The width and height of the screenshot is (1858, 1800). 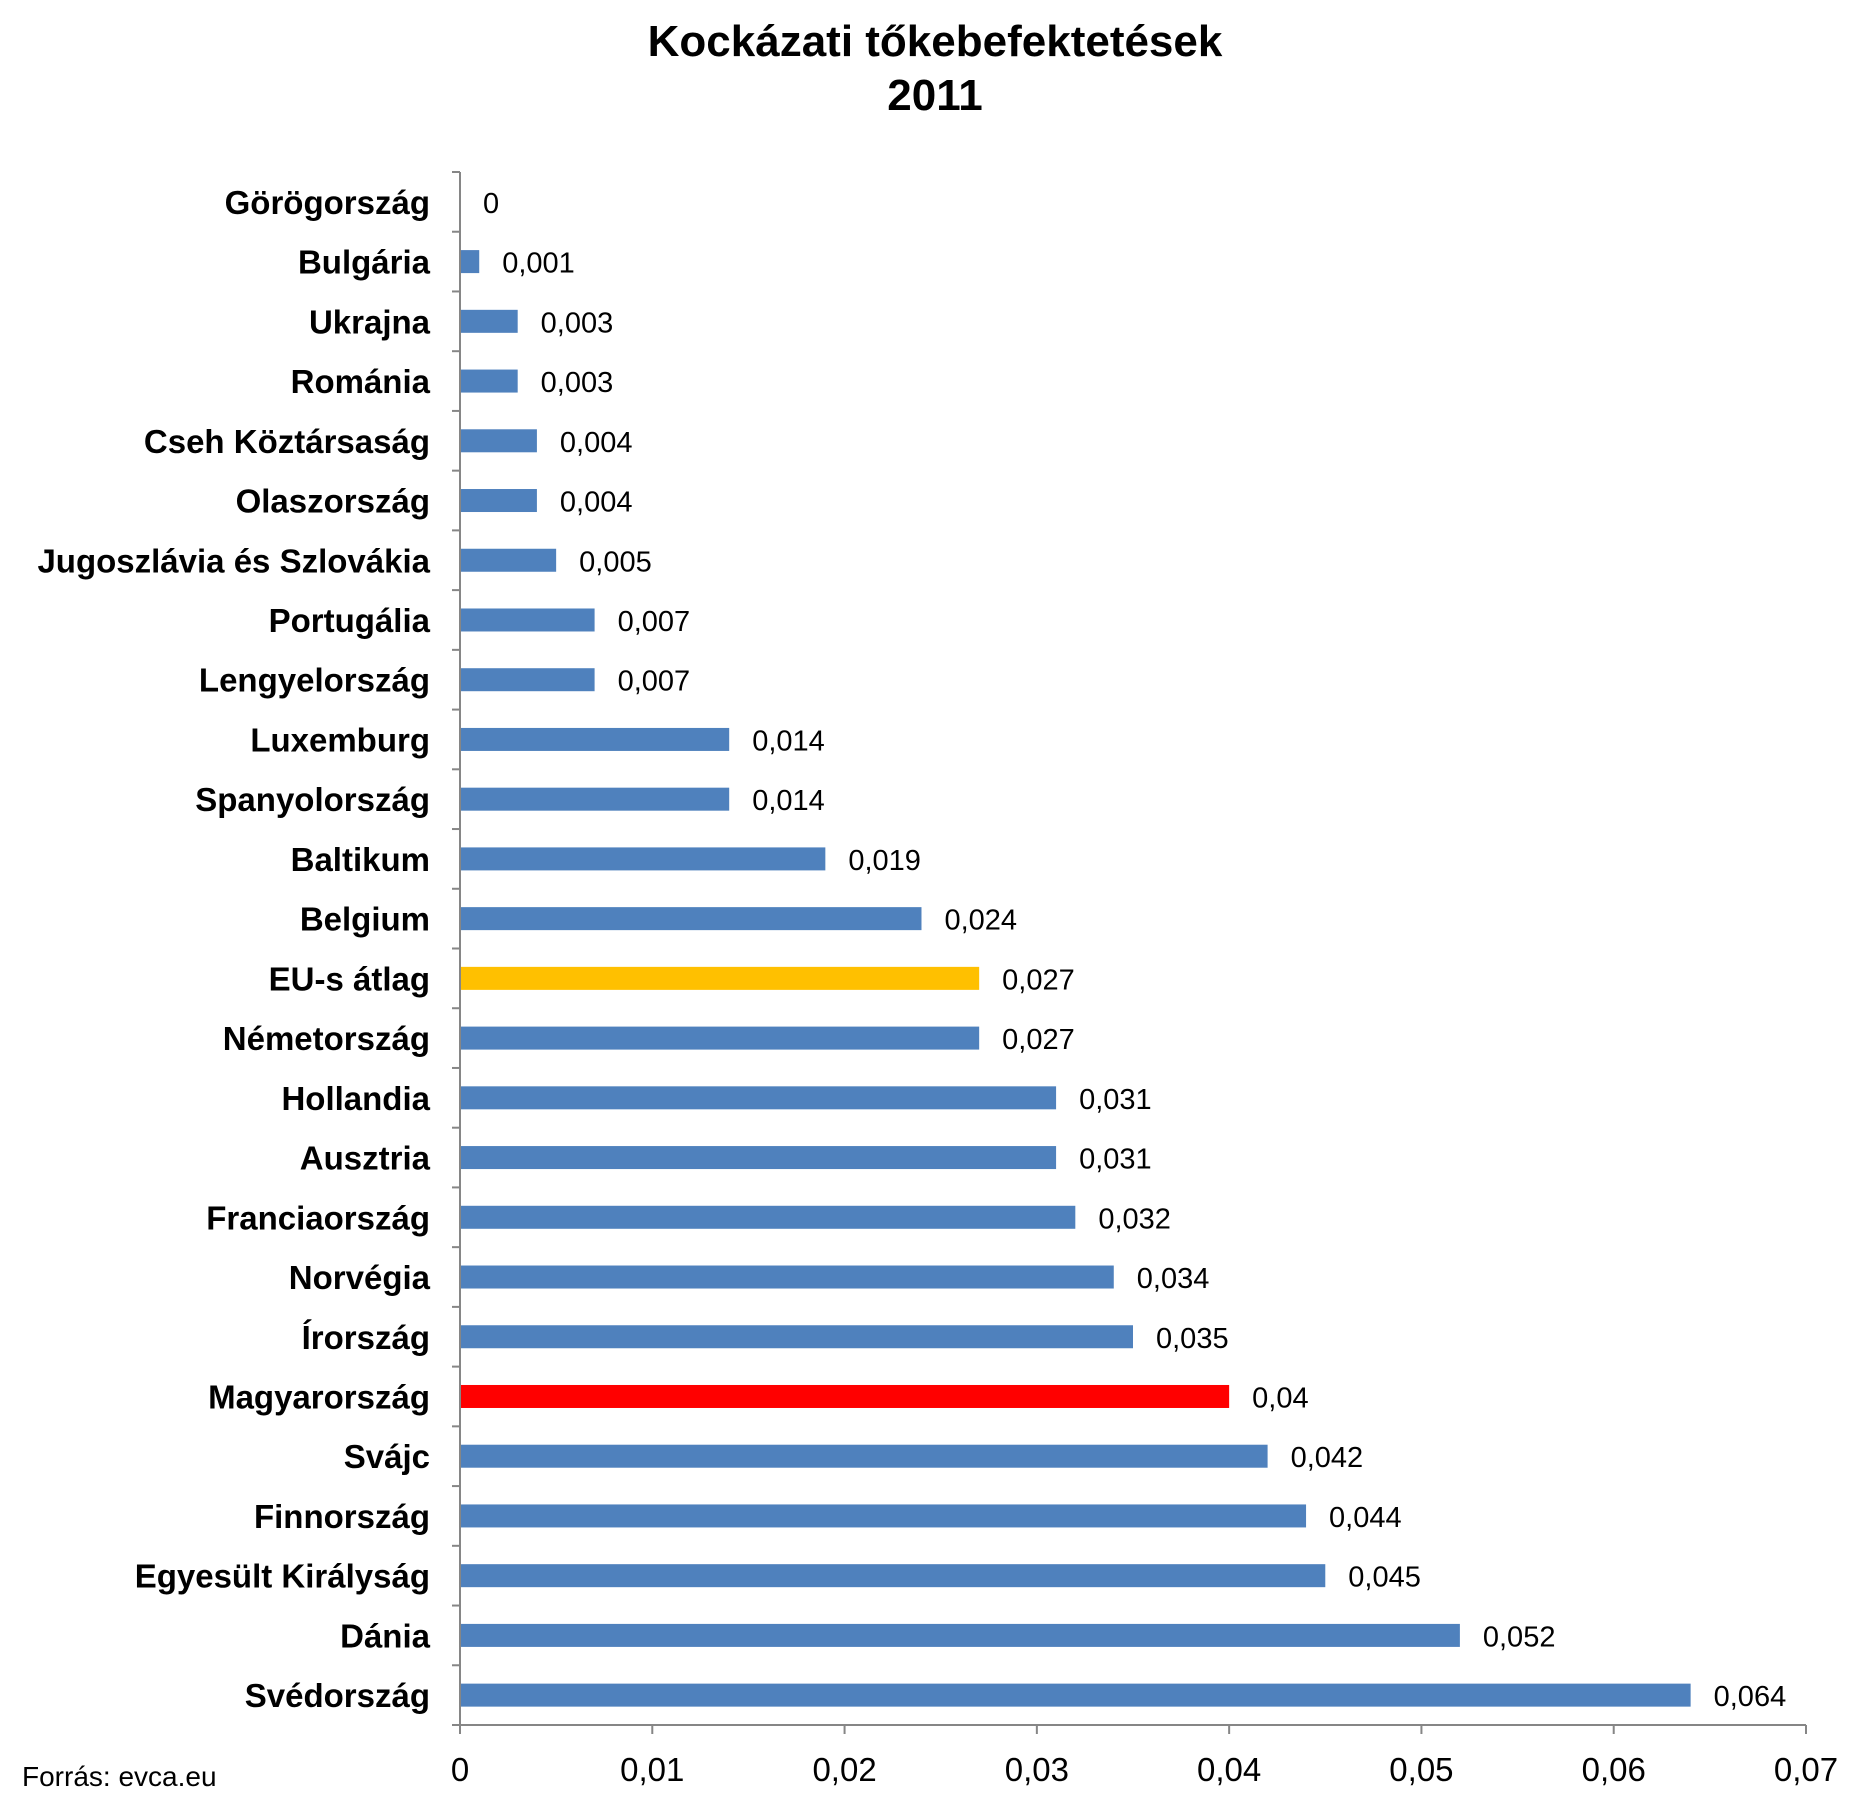 What do you see at coordinates (355, 1098) in the screenshot?
I see `category-label: Hollandia` at bounding box center [355, 1098].